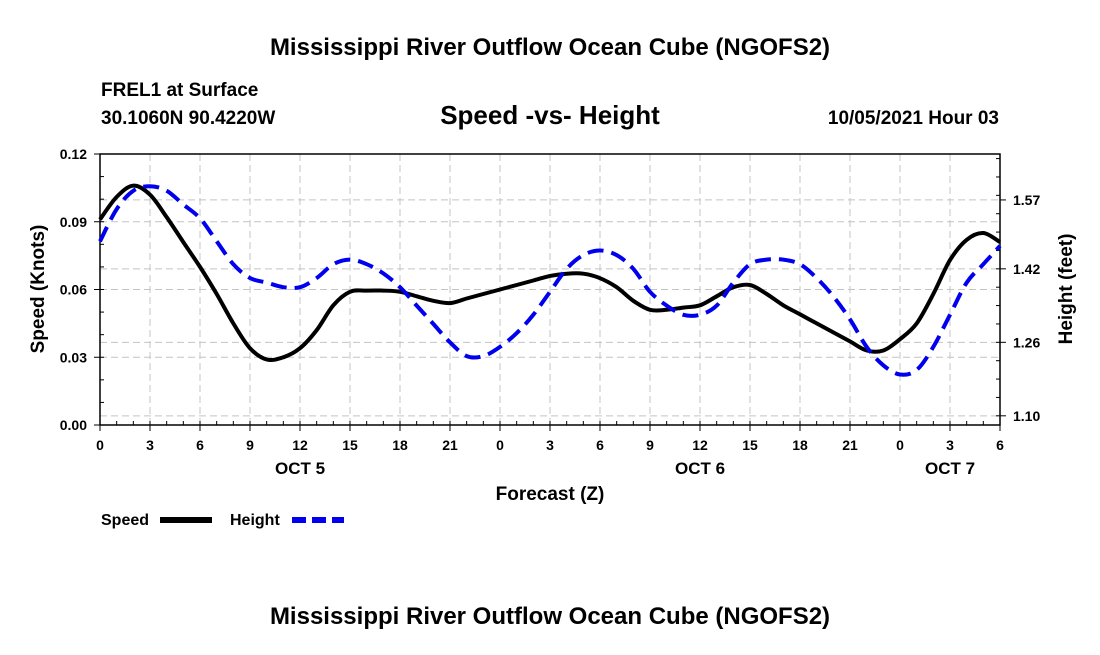 Image resolution: width=1100 pixels, height=655 pixels. Describe the element at coordinates (300, 468) in the screenshot. I see `day-label: OCT 5` at that location.